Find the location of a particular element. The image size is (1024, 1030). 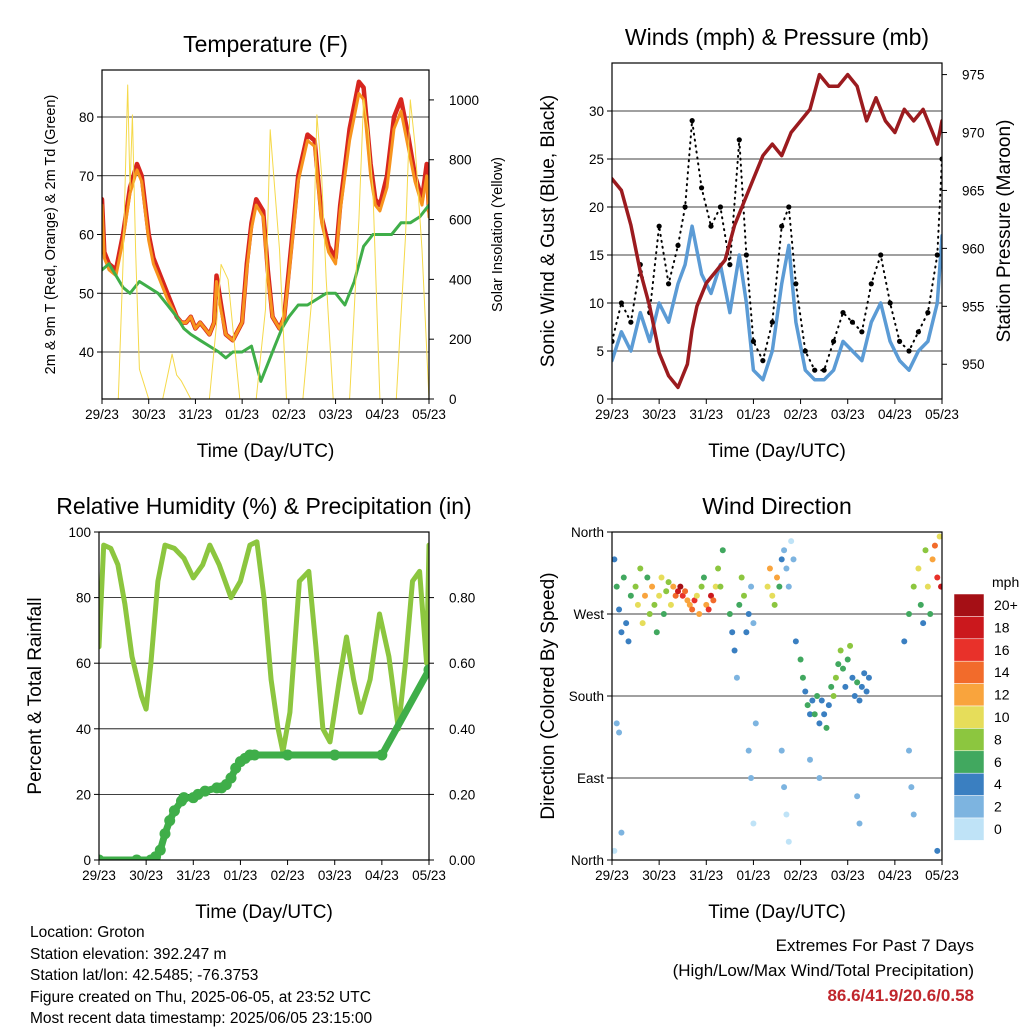

legend-label: 20+ is located at coordinates (1006, 605).